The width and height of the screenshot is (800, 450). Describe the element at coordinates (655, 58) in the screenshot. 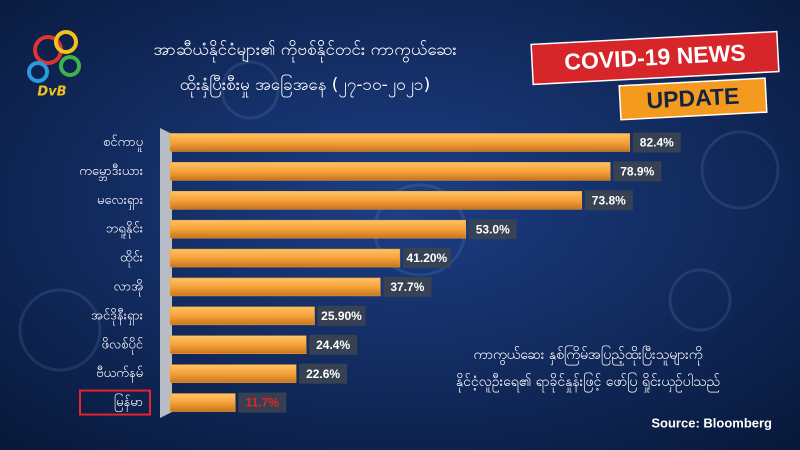

I see `badge-news: COVID-19 NEWS` at that location.